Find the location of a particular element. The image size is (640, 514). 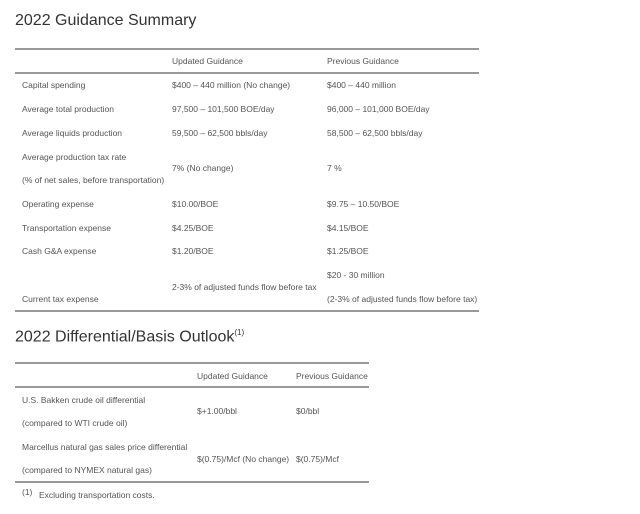

row-label: Average total production is located at coordinates (68, 109).